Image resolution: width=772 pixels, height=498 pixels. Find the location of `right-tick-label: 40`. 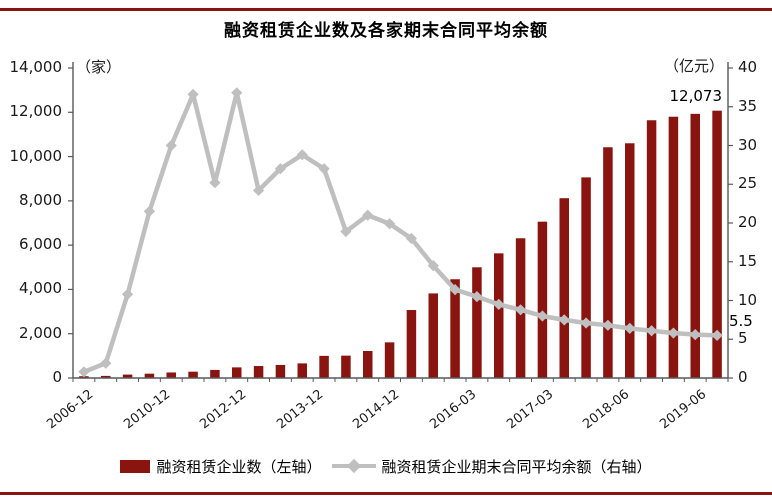

right-tick-label: 40 is located at coordinates (748, 67).